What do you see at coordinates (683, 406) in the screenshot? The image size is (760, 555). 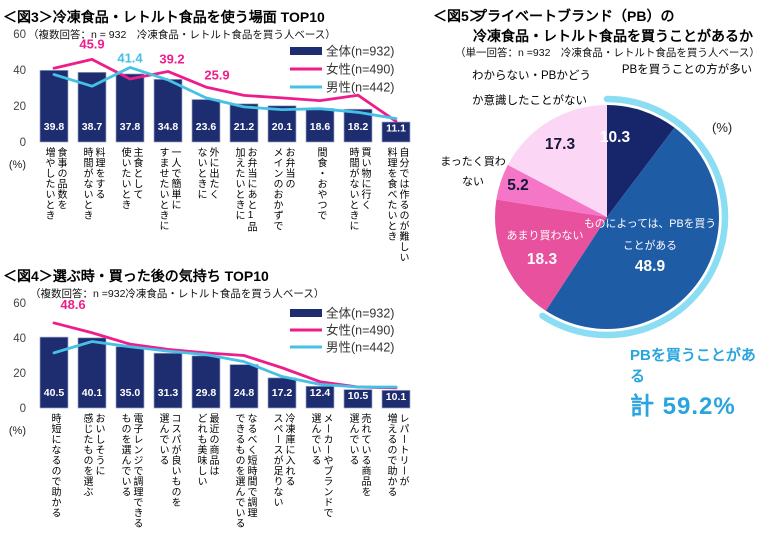 I see `pie-total-value: 計 59.2%` at bounding box center [683, 406].